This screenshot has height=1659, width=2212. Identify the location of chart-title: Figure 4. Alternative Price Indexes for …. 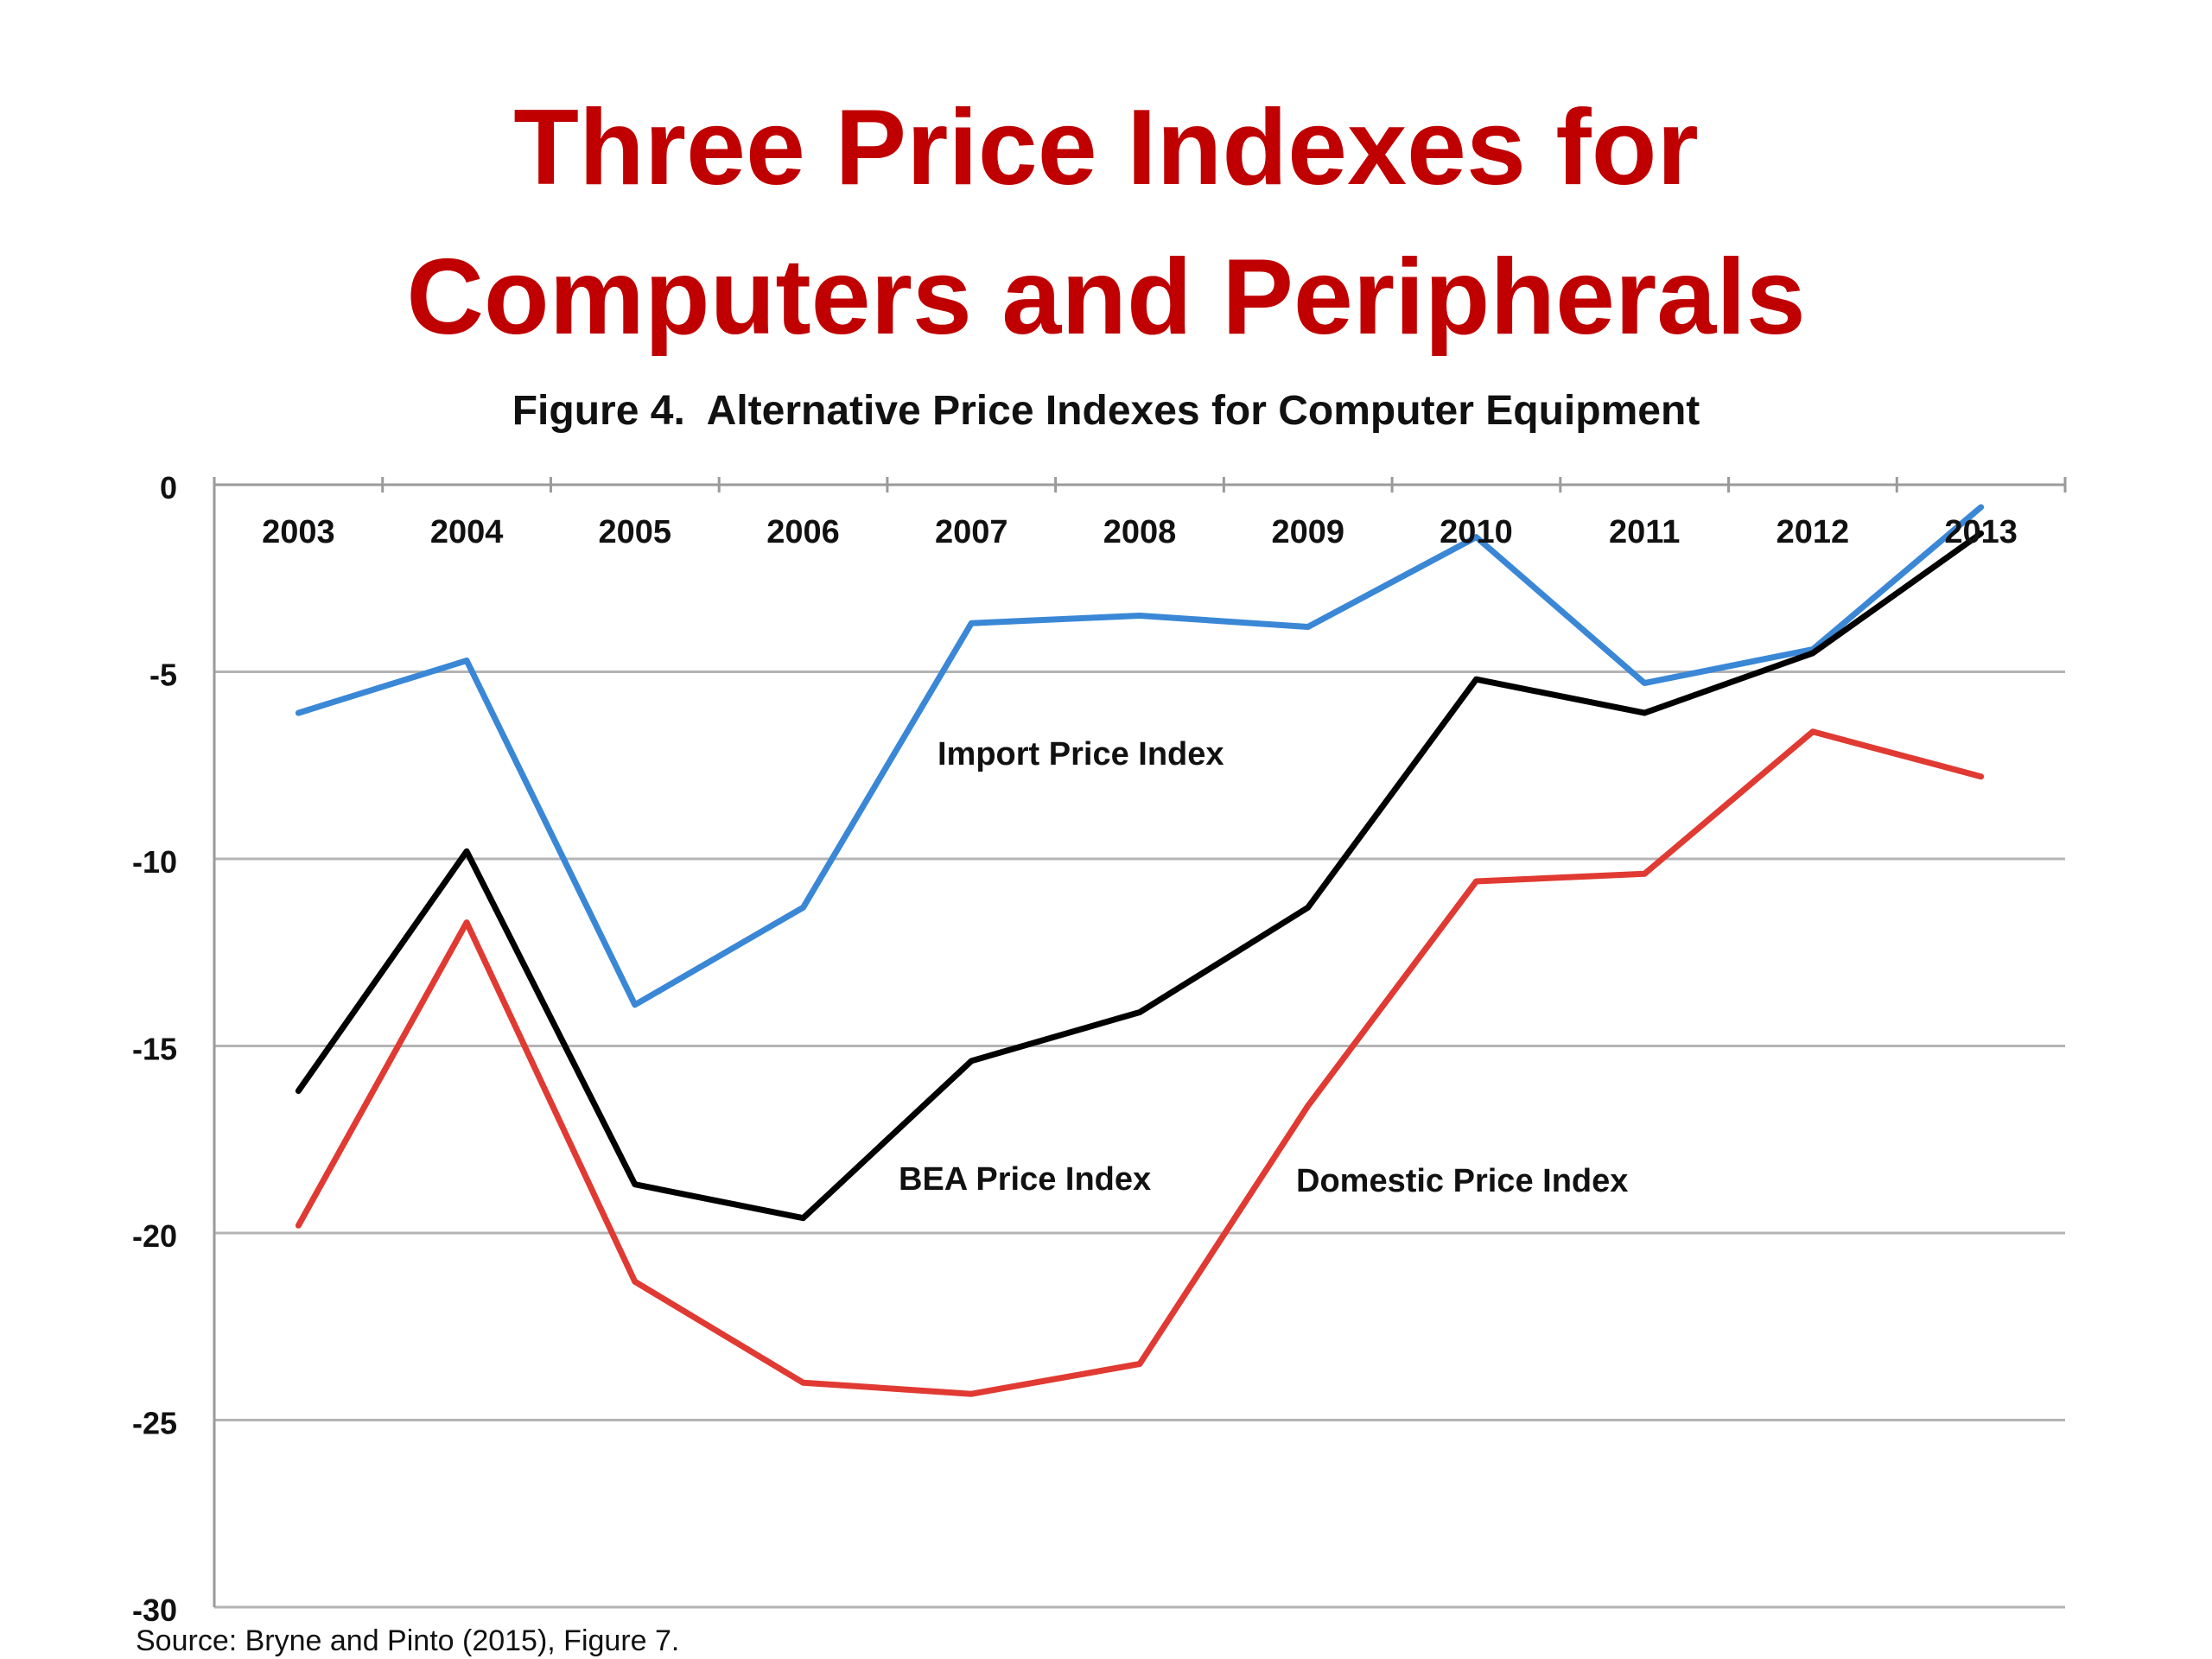
(1106, 411).